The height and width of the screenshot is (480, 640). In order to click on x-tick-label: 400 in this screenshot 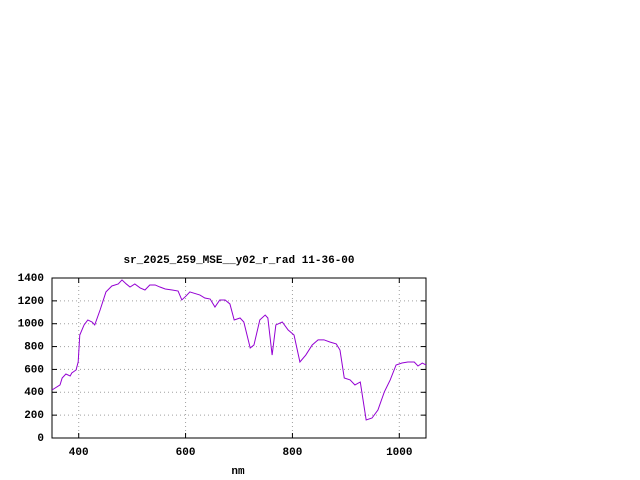, I will do `click(79, 453)`.